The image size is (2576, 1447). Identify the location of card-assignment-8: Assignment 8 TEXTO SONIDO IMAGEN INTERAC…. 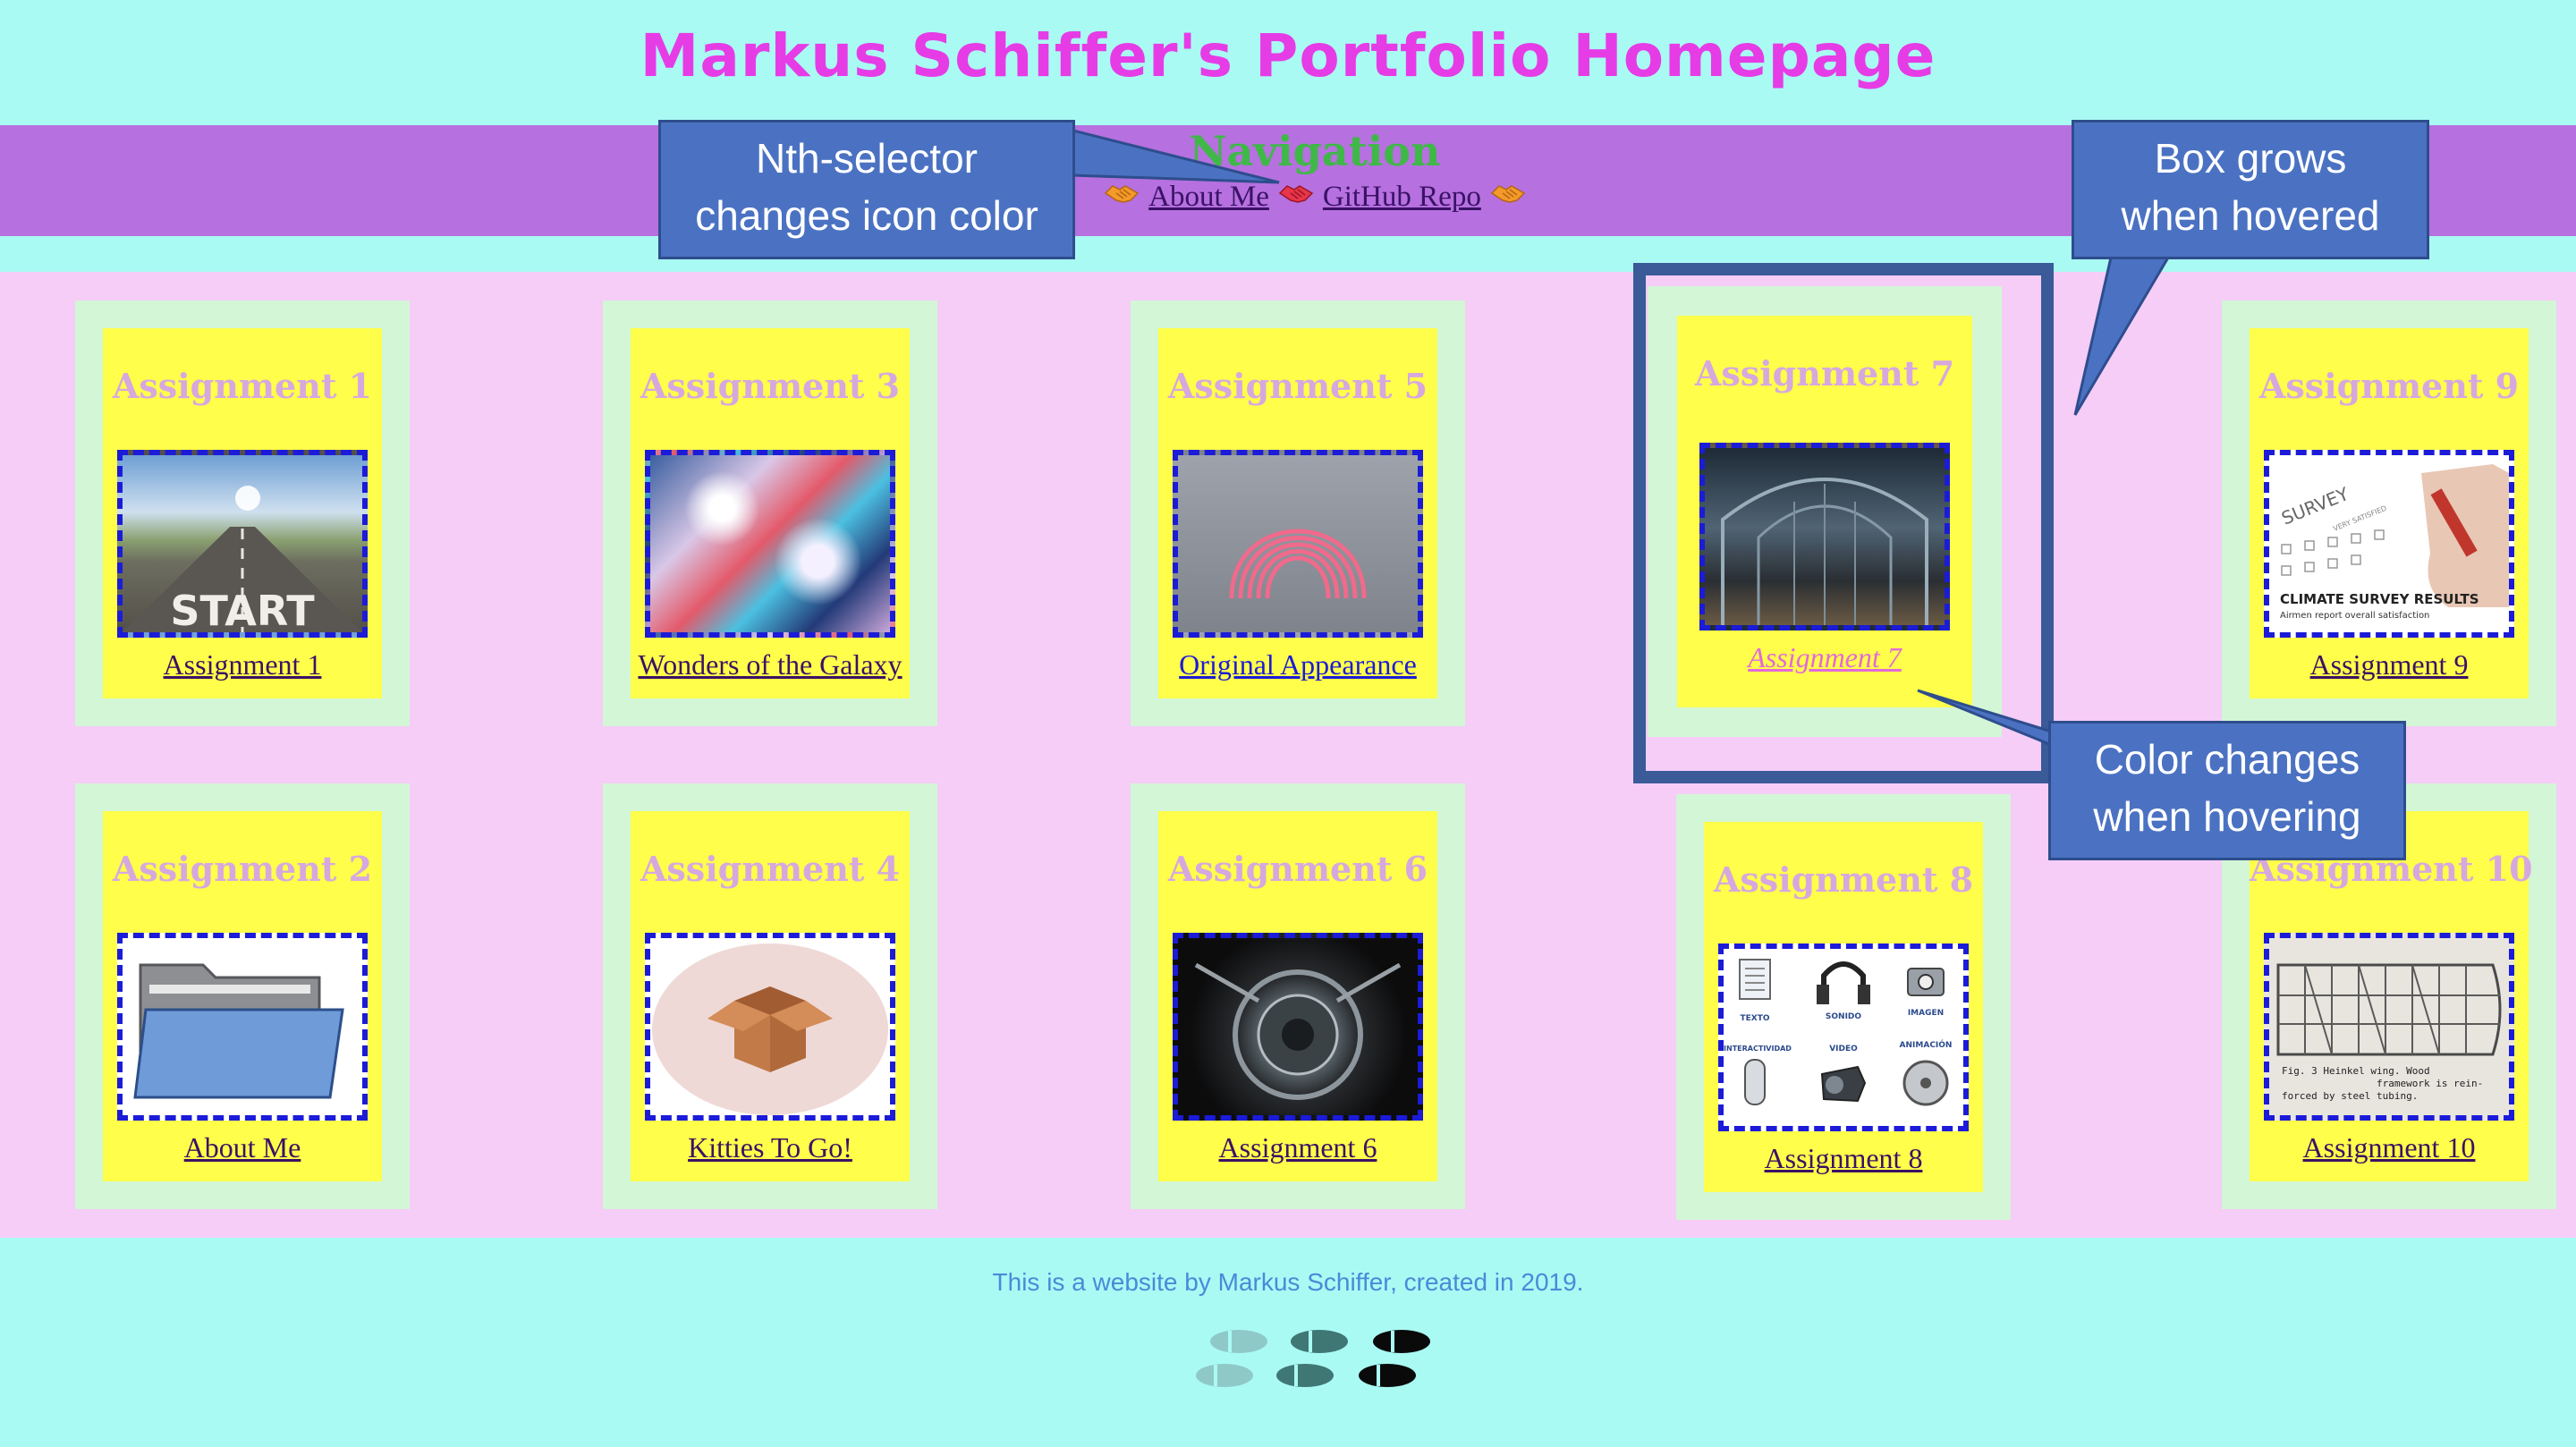
(1843, 1007).